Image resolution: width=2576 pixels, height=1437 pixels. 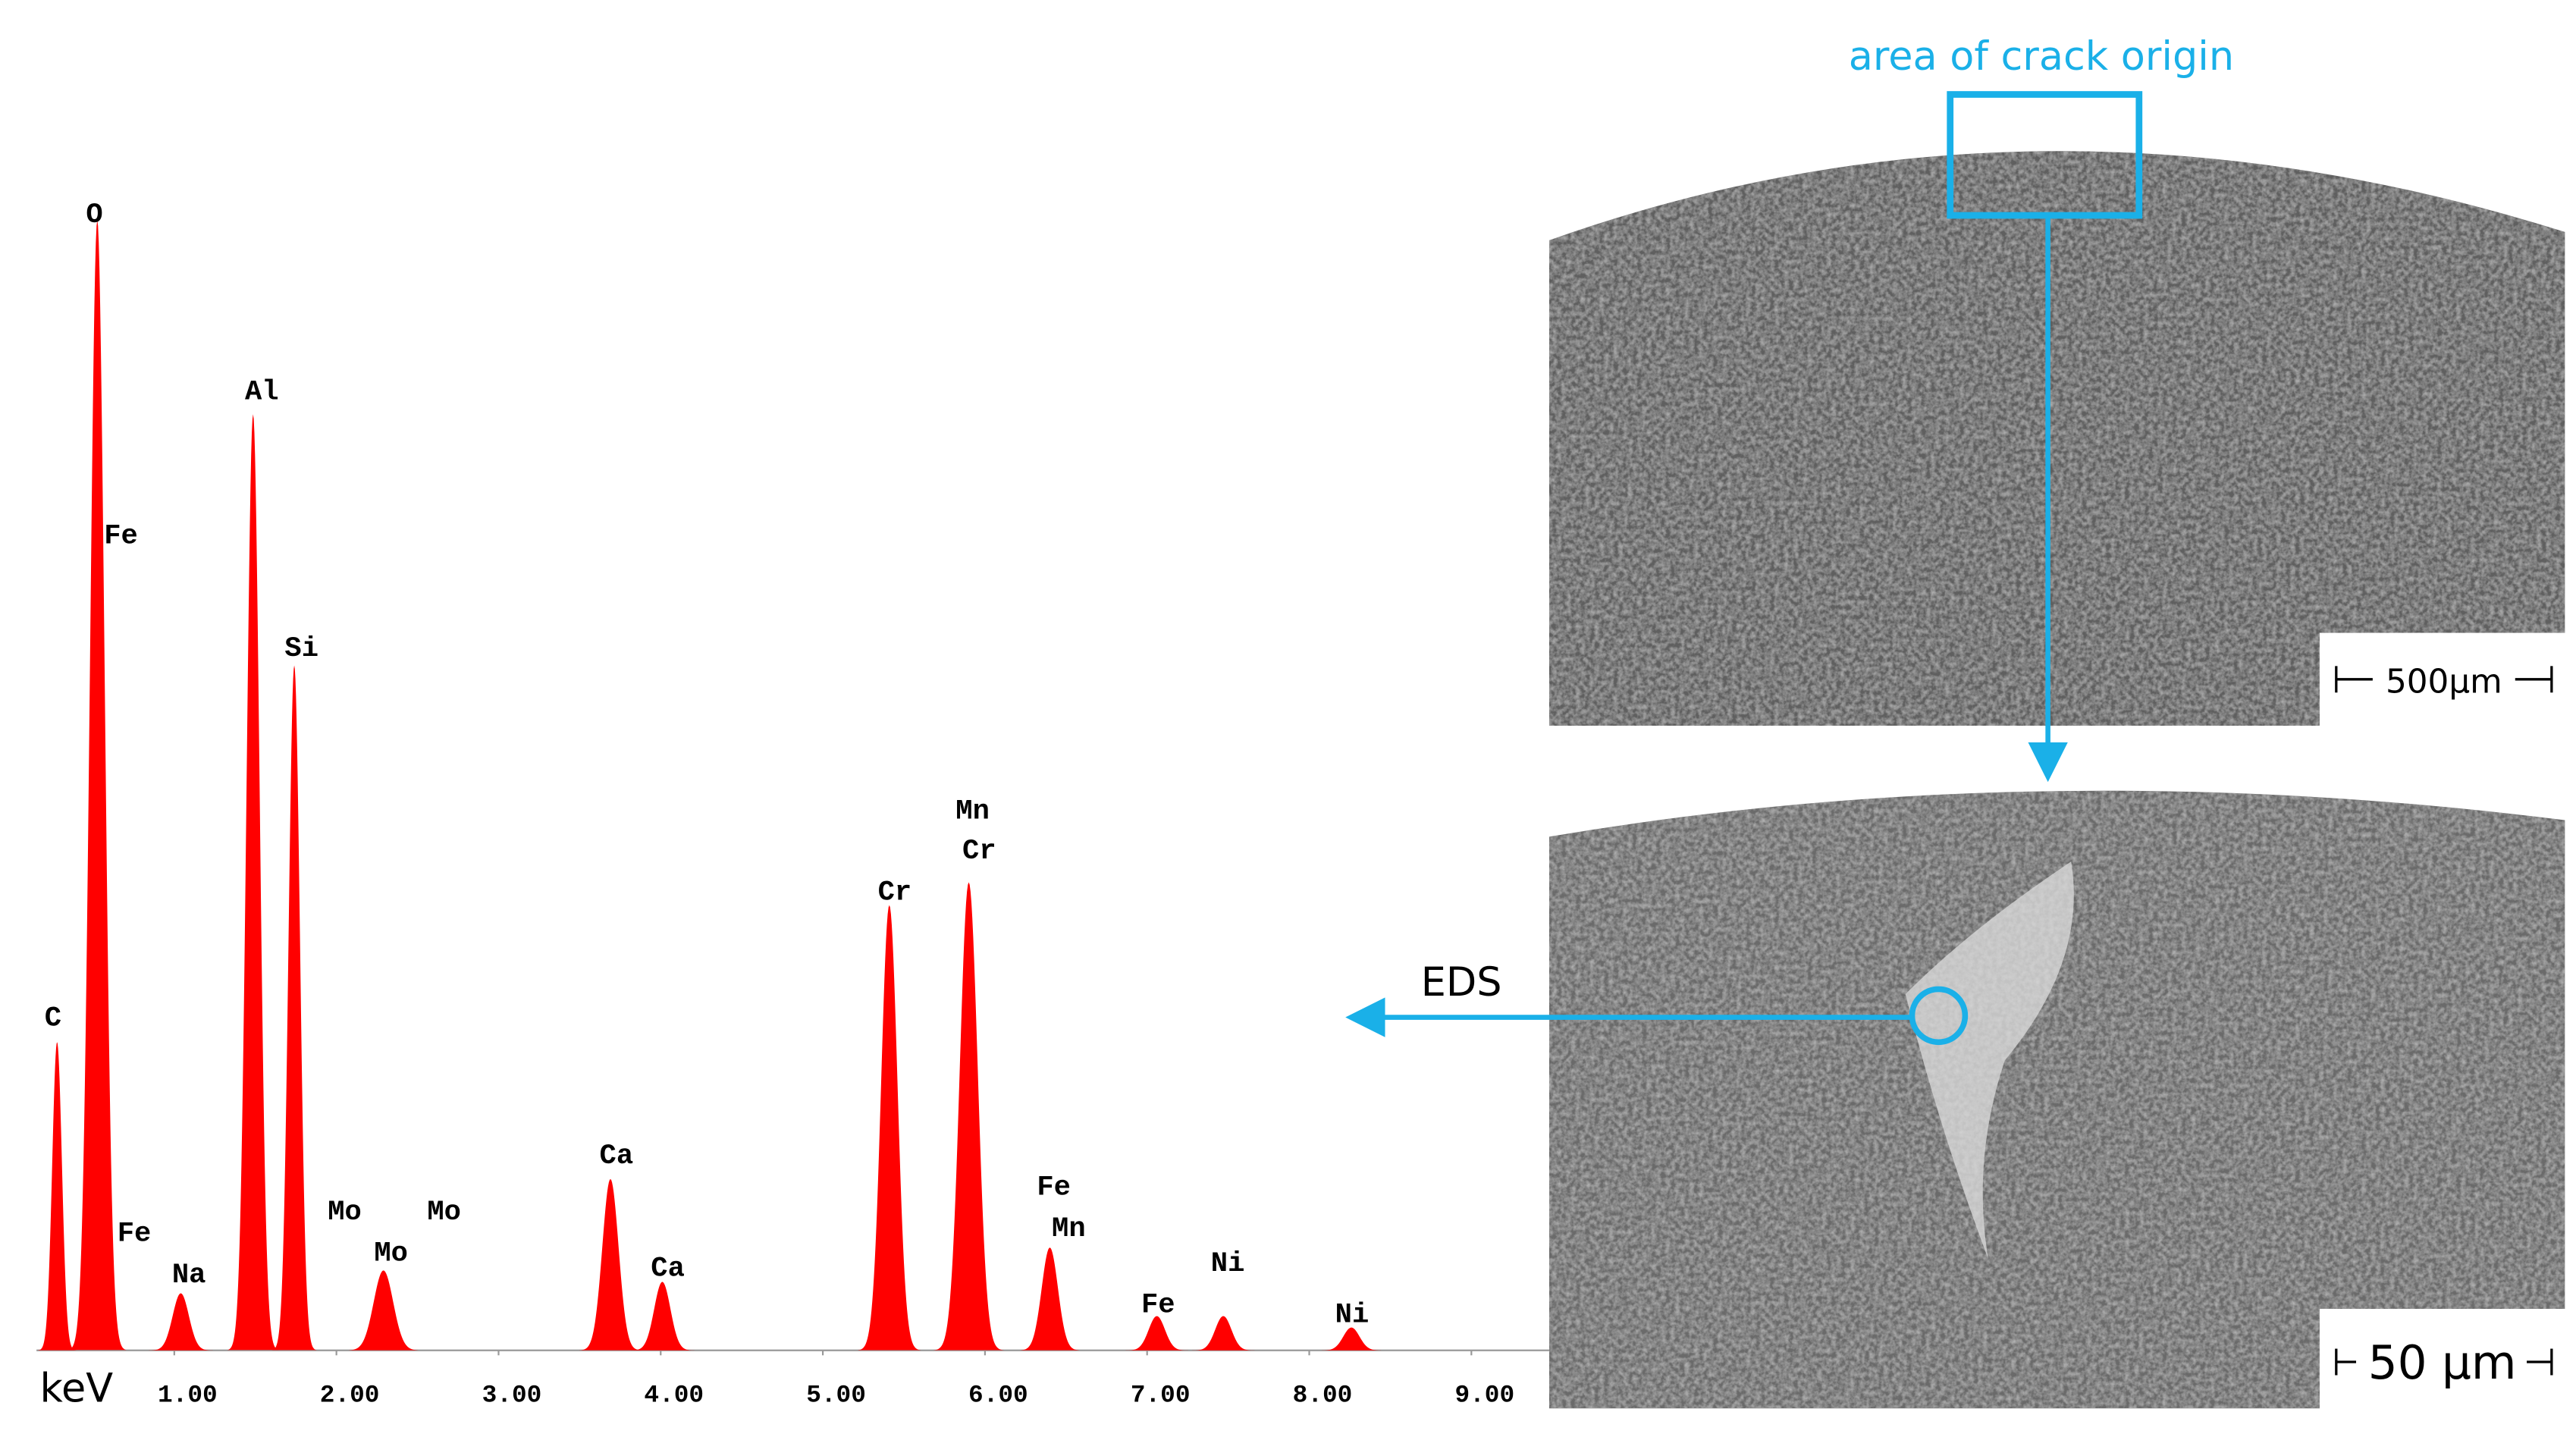 I want to click on peak-label: Na, so click(x=189, y=1275).